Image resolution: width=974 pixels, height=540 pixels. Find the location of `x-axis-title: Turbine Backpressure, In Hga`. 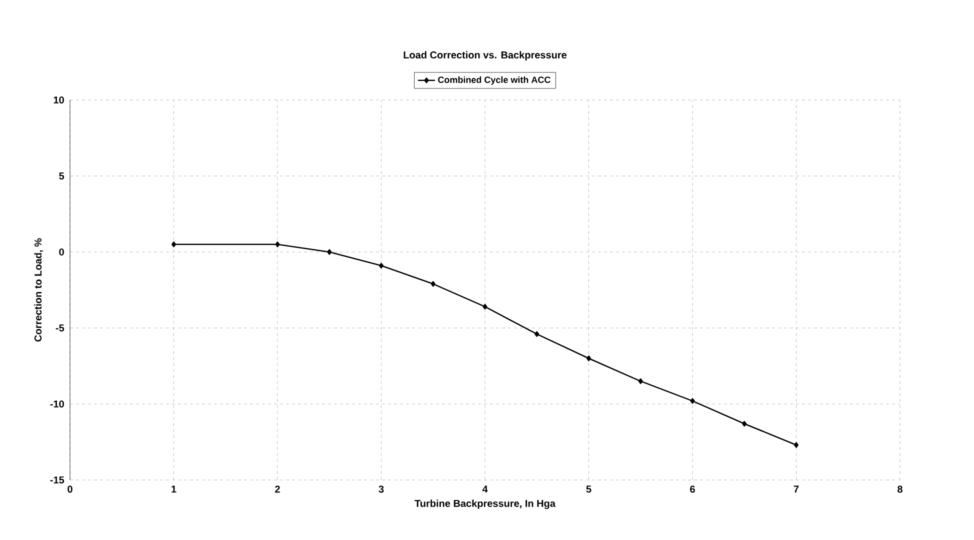

x-axis-title: Turbine Backpressure, In Hga is located at coordinates (485, 504).